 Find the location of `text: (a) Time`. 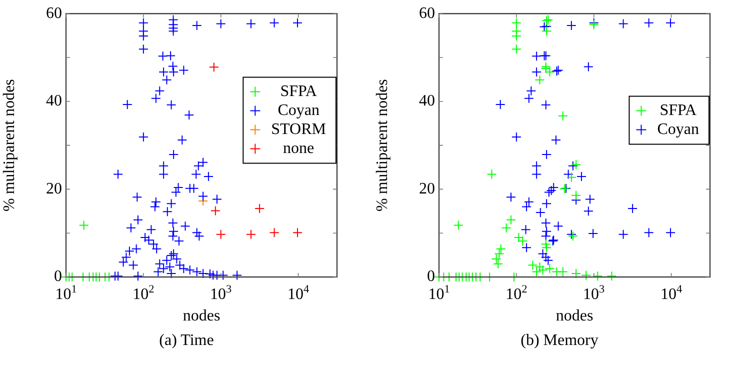

text: (a) Time is located at coordinates (186, 341).